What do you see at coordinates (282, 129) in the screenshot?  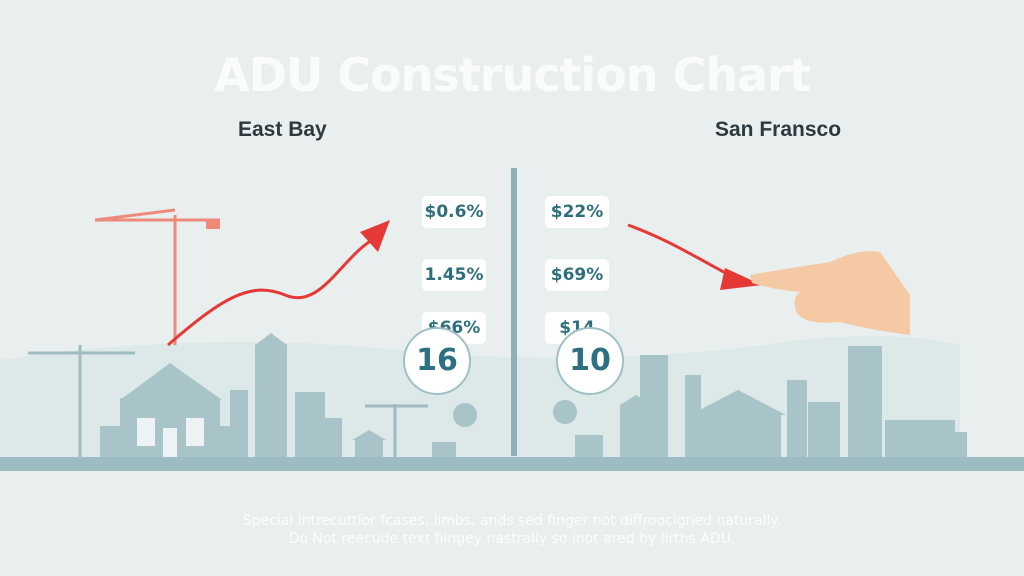 I see `region-label-east-bay: East Bay` at bounding box center [282, 129].